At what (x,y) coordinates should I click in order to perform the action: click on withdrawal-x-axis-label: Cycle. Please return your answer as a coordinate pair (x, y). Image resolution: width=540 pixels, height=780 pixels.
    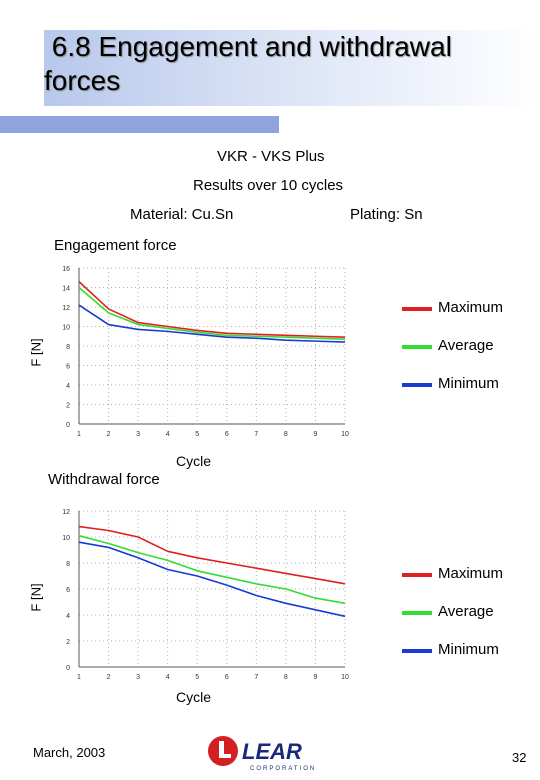
    Looking at the image, I should click on (194, 697).